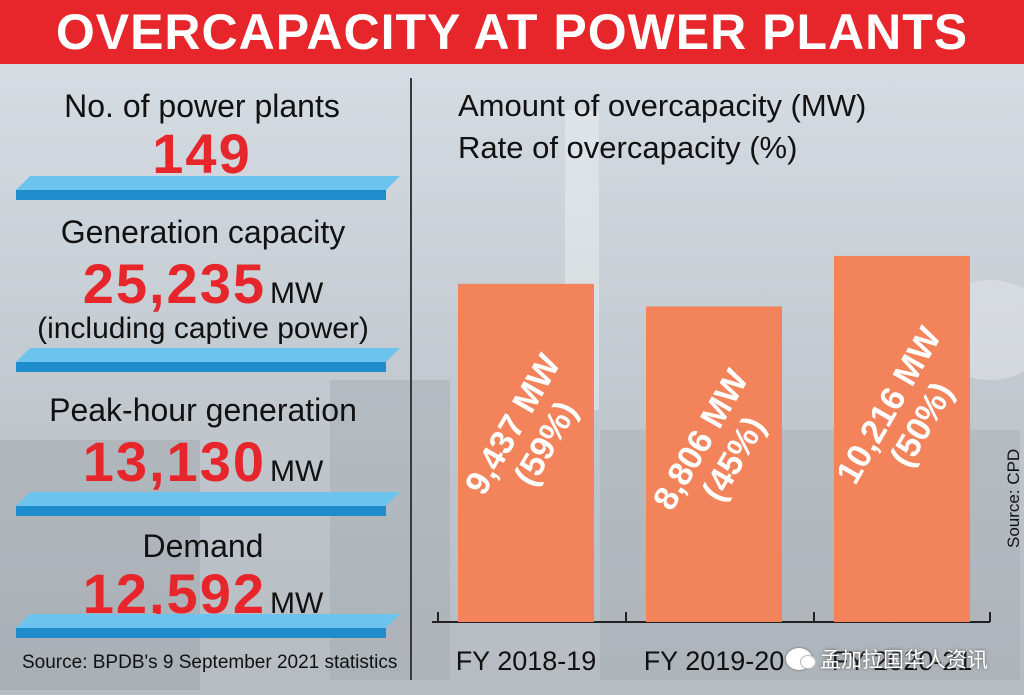 This screenshot has height=695, width=1024. What do you see at coordinates (714, 661) in the screenshot?
I see `x-tick-label: FY 2019-20` at bounding box center [714, 661].